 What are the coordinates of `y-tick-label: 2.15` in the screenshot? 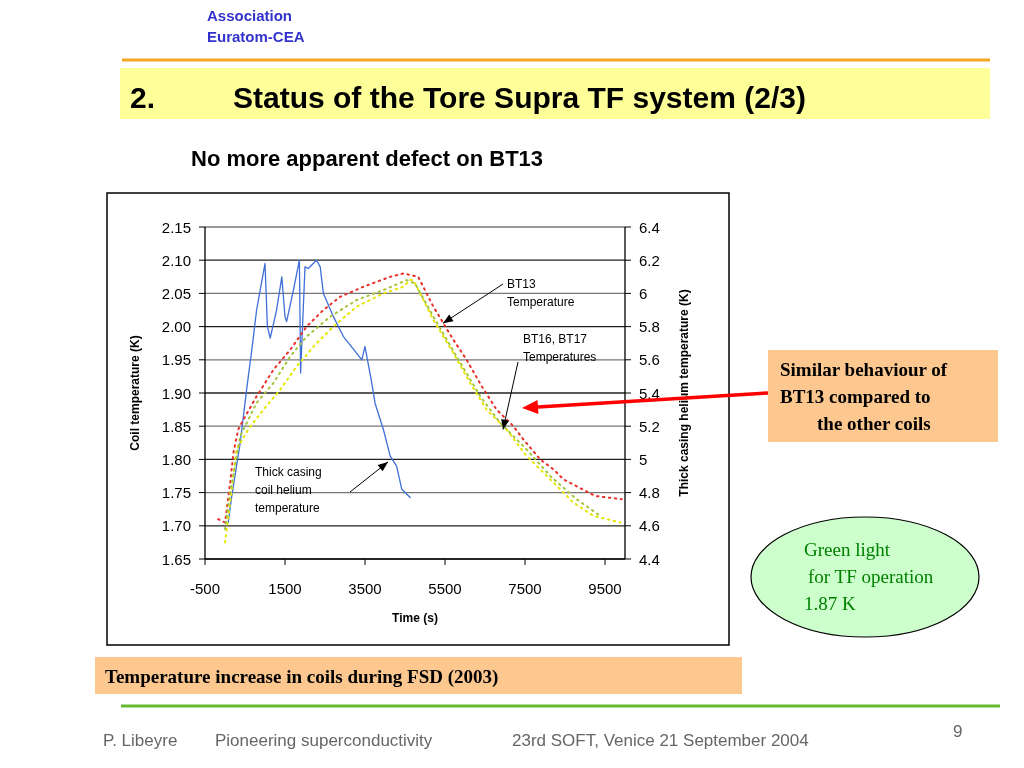 It's located at (176, 227).